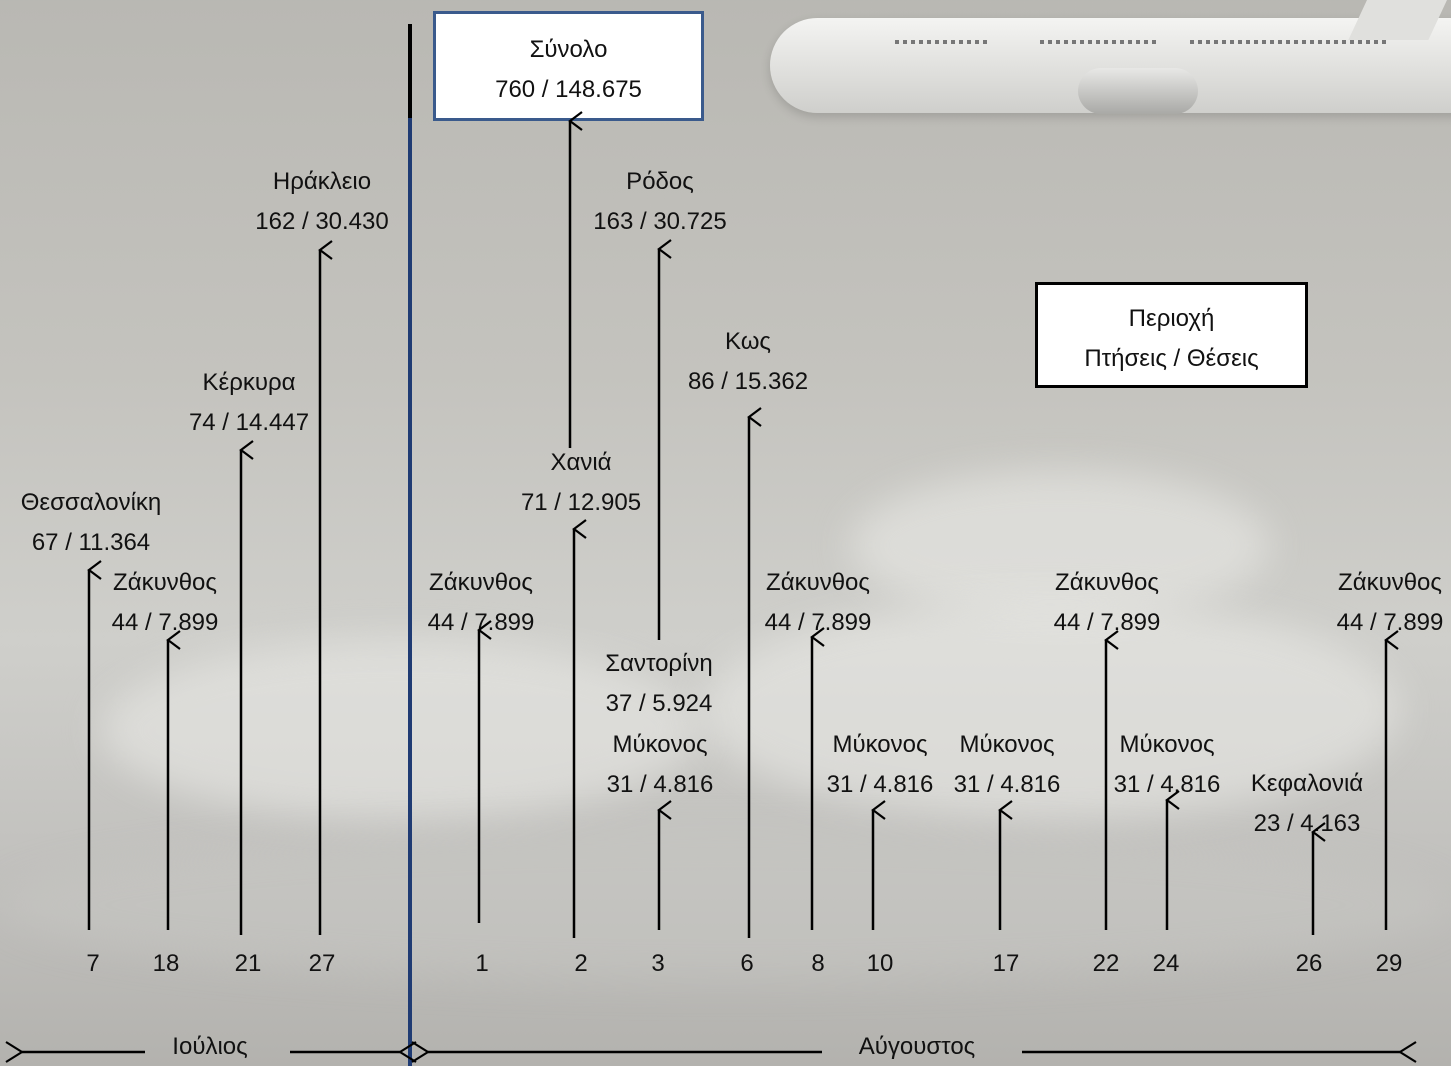  What do you see at coordinates (1309, 963) in the screenshot?
I see `day-number: 26` at bounding box center [1309, 963].